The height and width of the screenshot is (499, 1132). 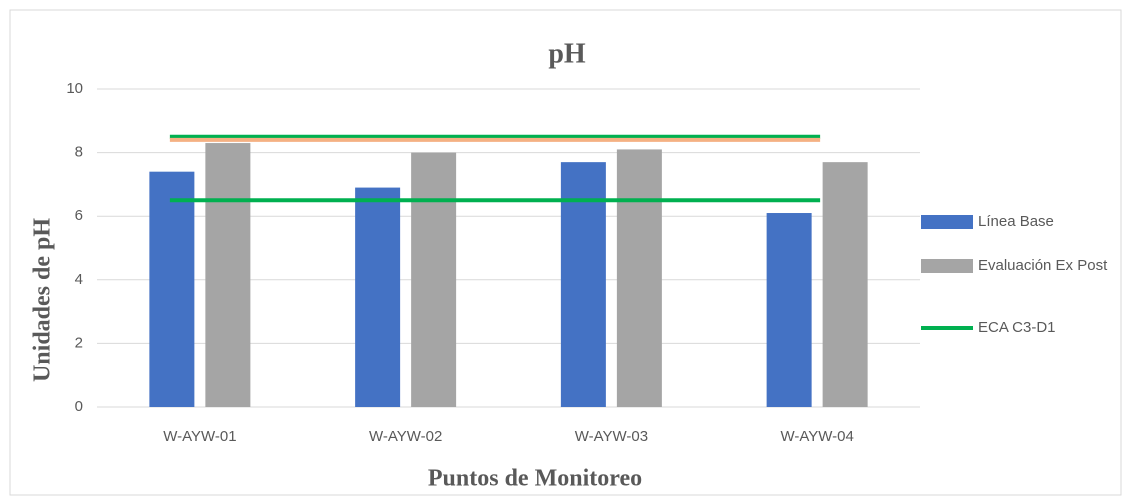 What do you see at coordinates (535, 479) in the screenshot?
I see `x-axis-title: Puntos de Monitoreo` at bounding box center [535, 479].